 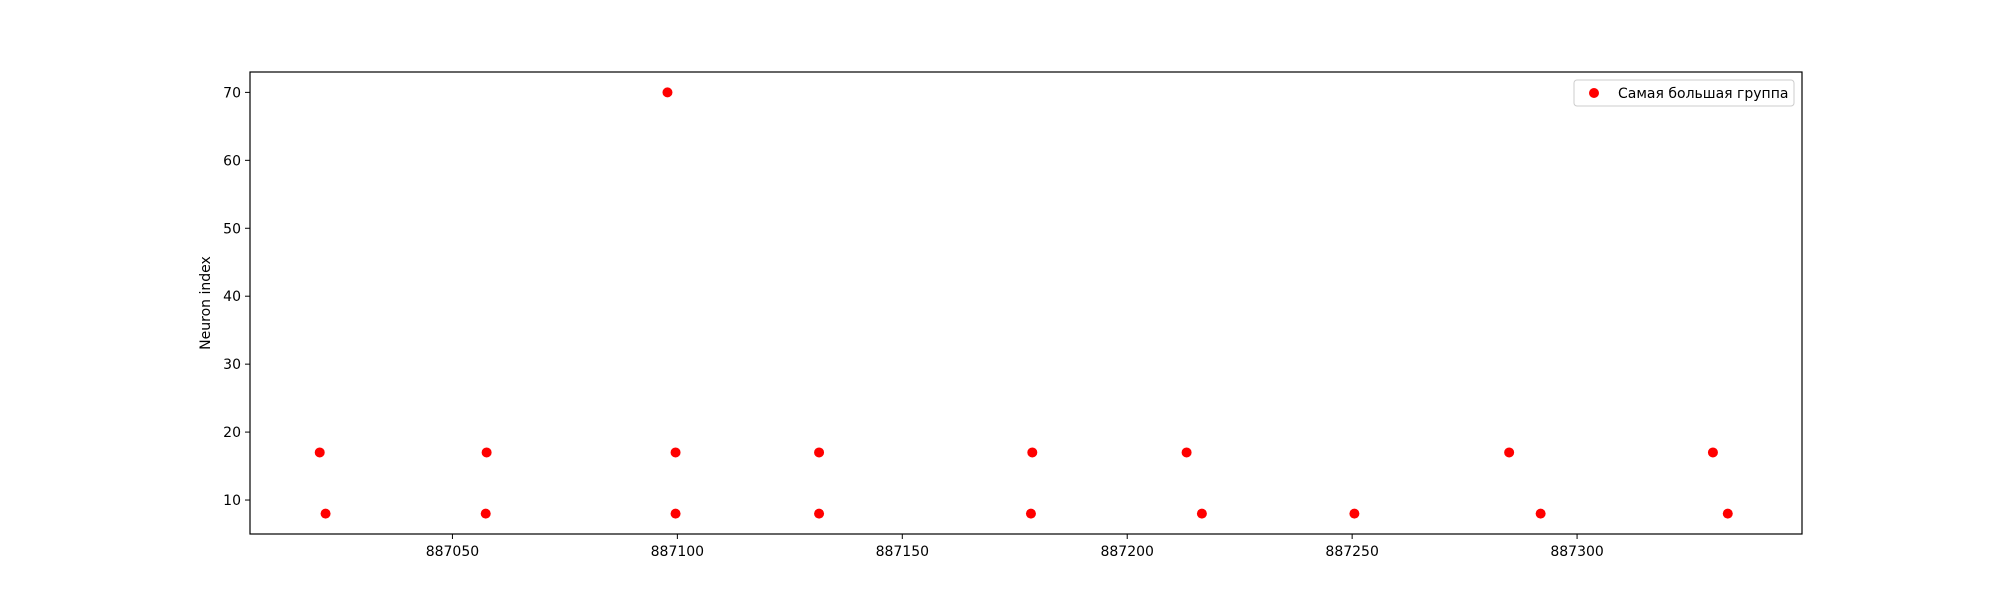 What do you see at coordinates (1351, 552) in the screenshot?
I see `x-tick-label: 887250` at bounding box center [1351, 552].